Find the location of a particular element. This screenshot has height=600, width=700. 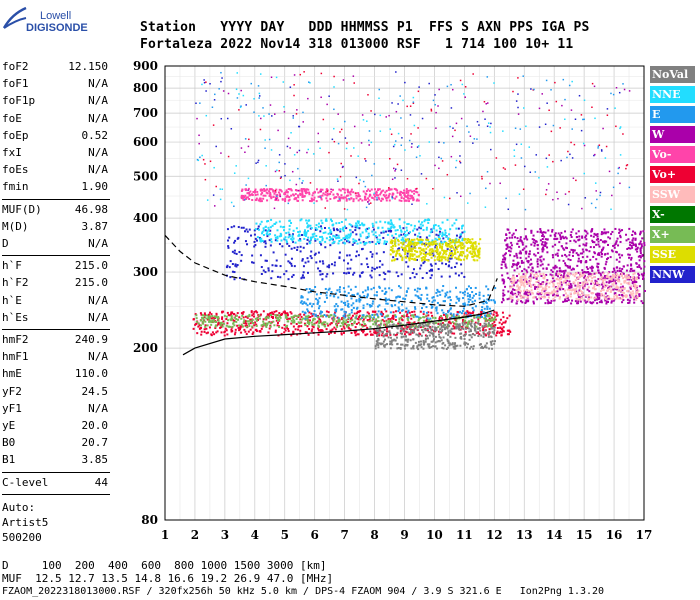

param-value: 24.5 is located at coordinates (95, 391).